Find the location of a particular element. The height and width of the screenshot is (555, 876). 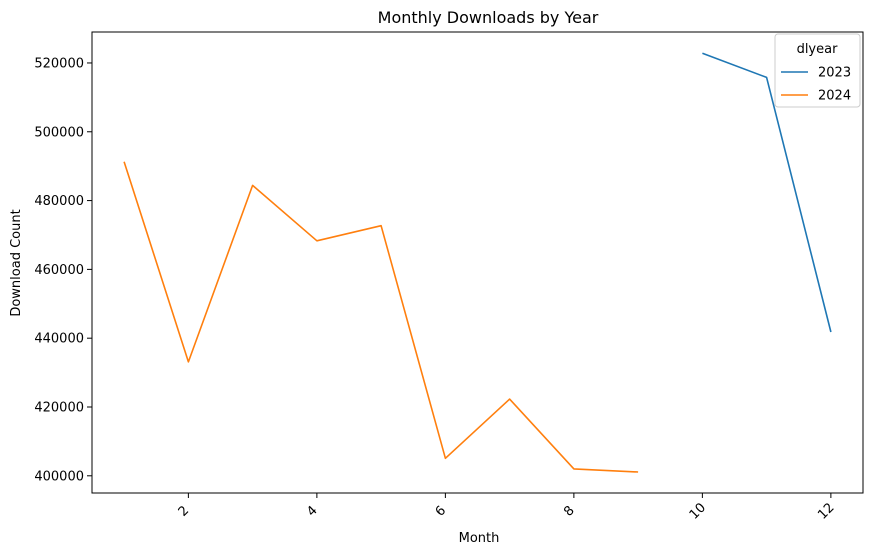

series-line-2023 is located at coordinates (767, 192).